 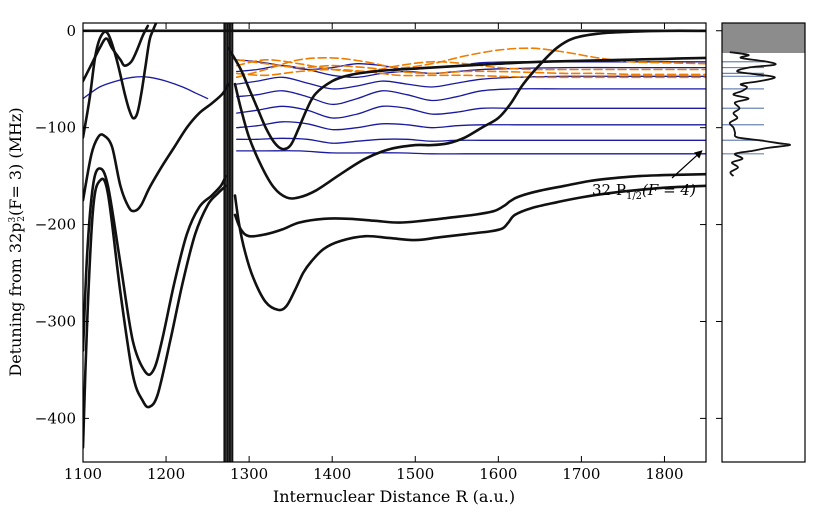 What do you see at coordinates (55, 128) in the screenshot?
I see `y-tick-label: −100` at bounding box center [55, 128].